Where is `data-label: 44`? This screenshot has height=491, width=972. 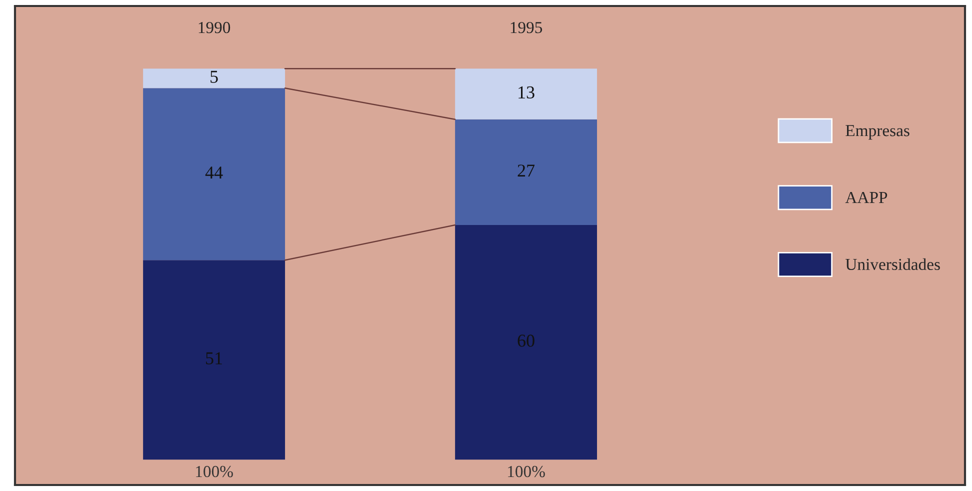
data-label: 44 is located at coordinates (214, 172).